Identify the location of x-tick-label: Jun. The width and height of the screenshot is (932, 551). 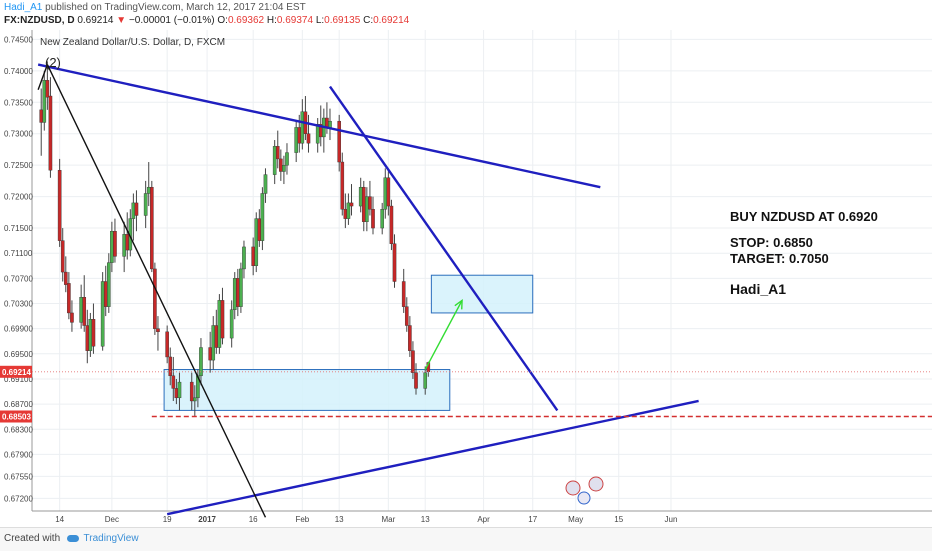
(671, 519).